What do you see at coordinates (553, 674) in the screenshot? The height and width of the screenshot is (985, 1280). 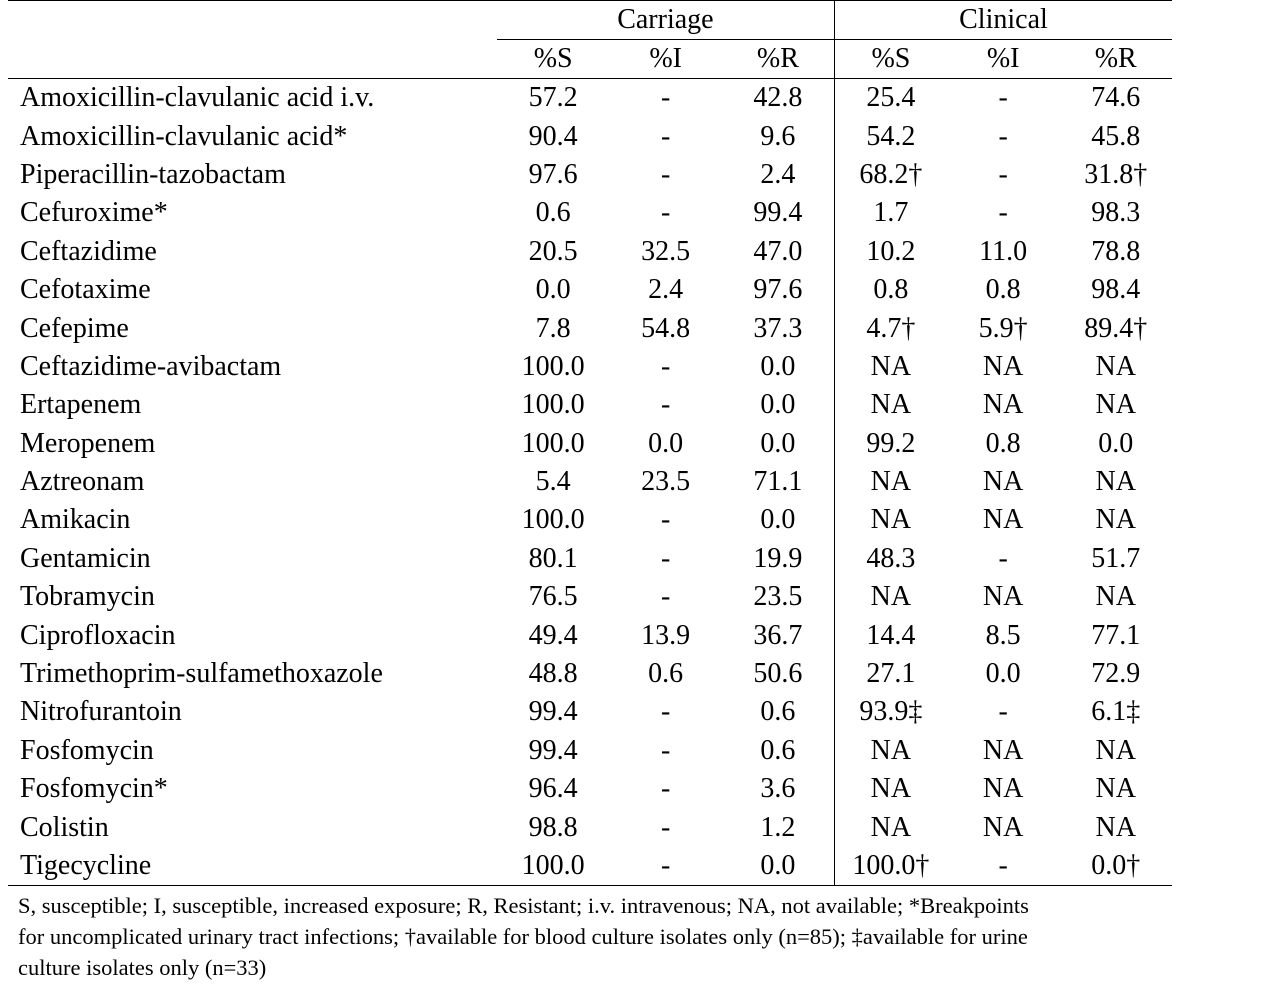 I see `value-cell-carriage-s: 48.8` at bounding box center [553, 674].